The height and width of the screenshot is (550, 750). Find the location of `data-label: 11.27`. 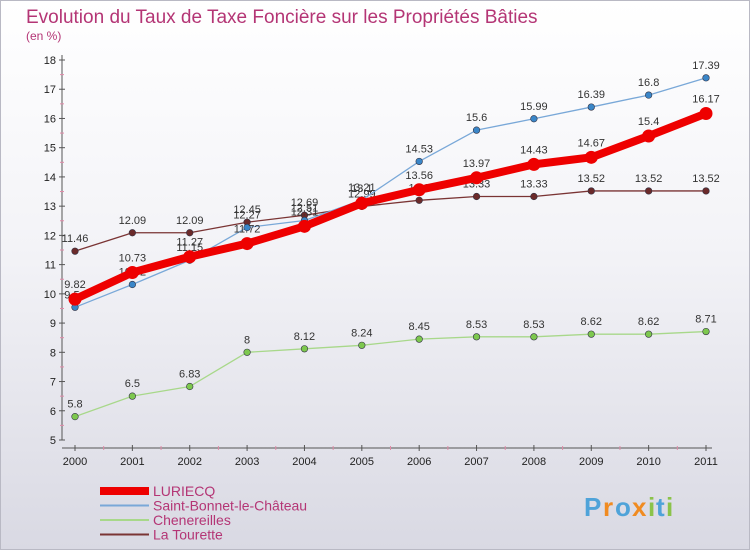

data-label: 11.27 is located at coordinates (189, 243).